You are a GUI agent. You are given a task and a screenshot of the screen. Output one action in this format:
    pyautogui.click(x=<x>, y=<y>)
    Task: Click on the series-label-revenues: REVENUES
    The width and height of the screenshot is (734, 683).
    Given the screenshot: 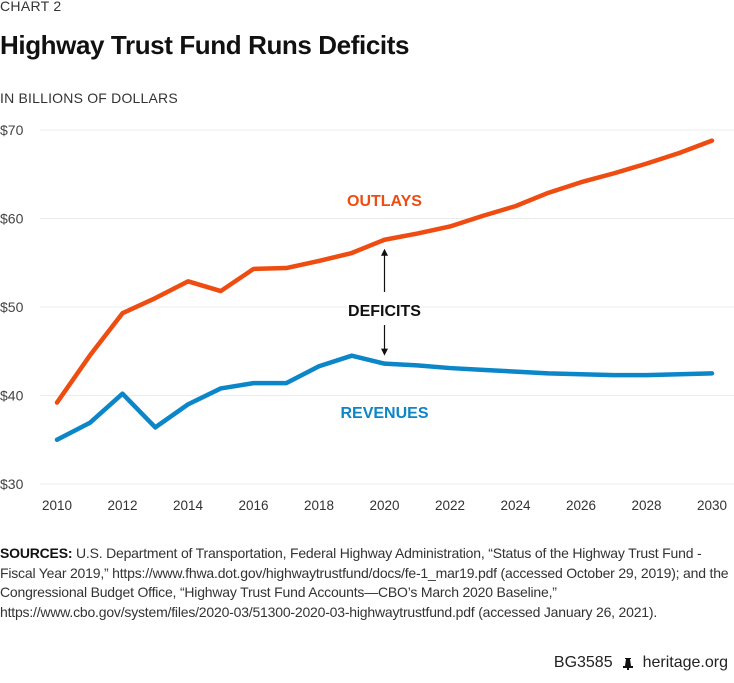 What is the action you would take?
    pyautogui.click(x=384, y=413)
    